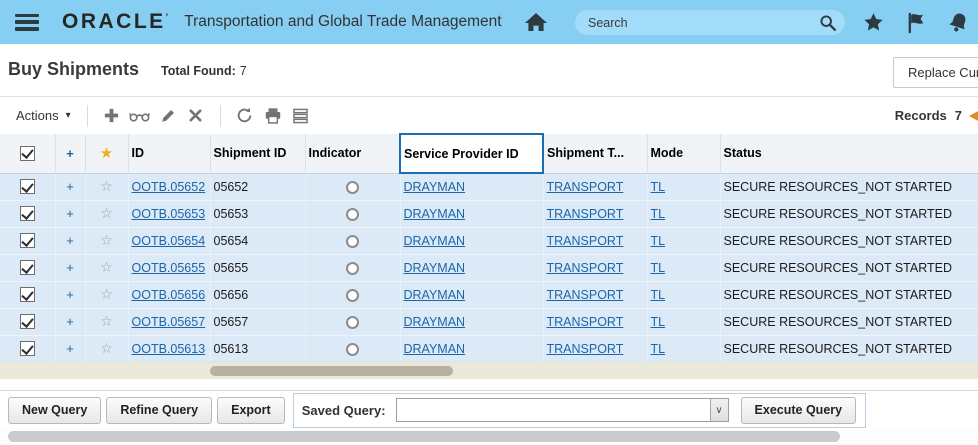  I want to click on column-header-status: Status, so click(849, 154).